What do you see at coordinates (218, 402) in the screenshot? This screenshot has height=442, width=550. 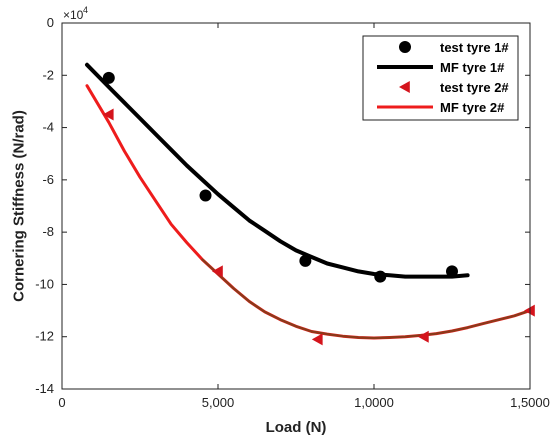 I see `x-tick-label: 5,000` at bounding box center [218, 402].